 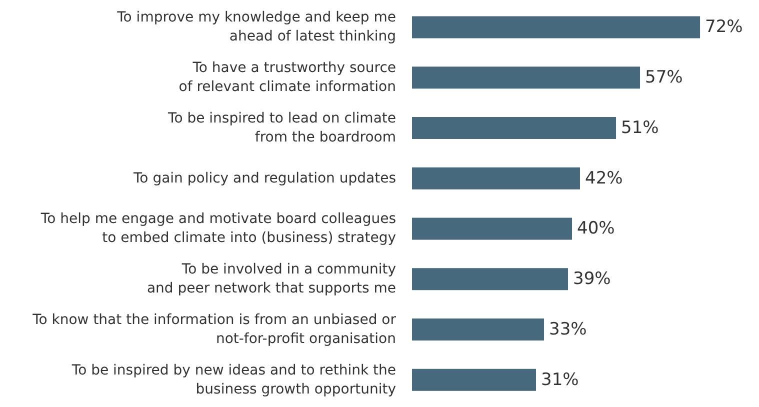 What do you see at coordinates (264, 178) in the screenshot?
I see `y-tick-label: To gain policy and regulation updates` at bounding box center [264, 178].